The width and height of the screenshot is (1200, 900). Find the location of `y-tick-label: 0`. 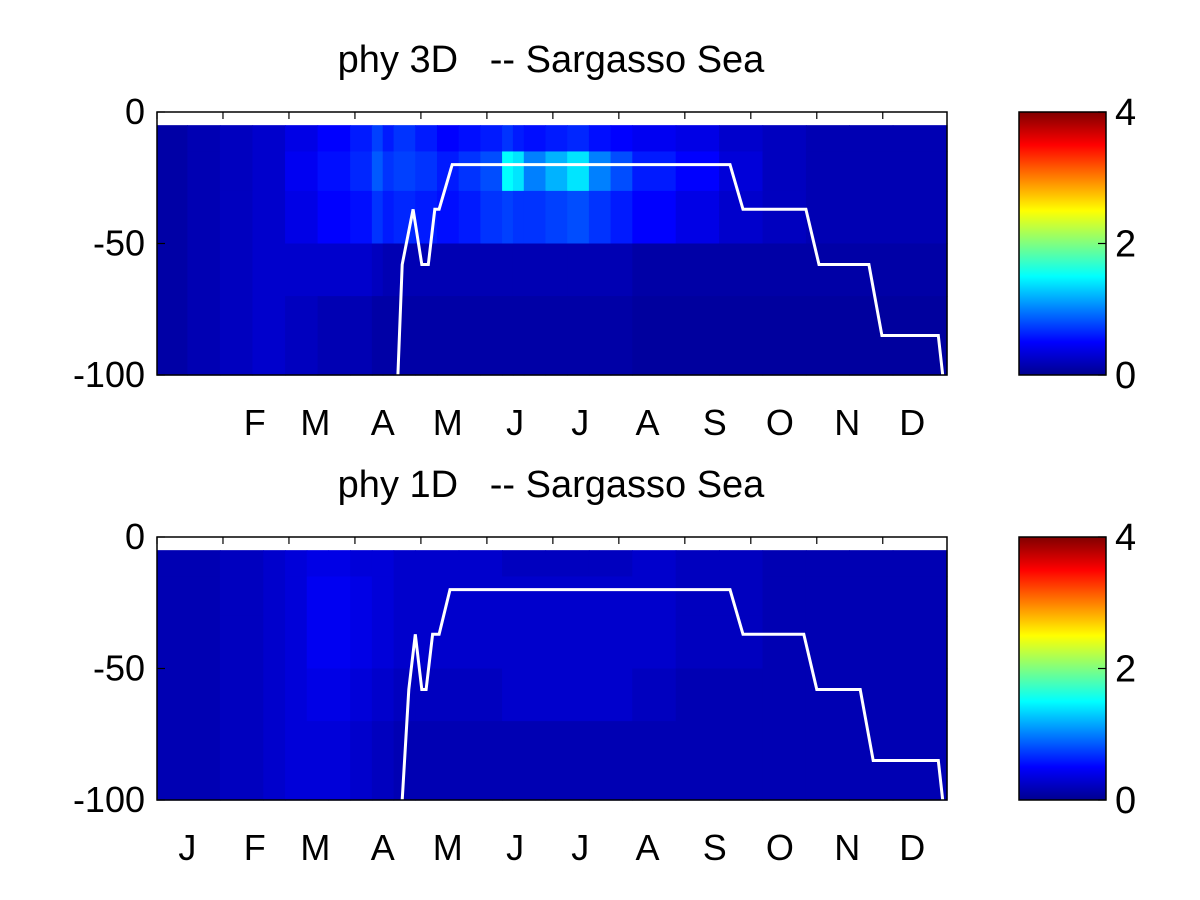

y-tick-label: 0 is located at coordinates (135, 111).